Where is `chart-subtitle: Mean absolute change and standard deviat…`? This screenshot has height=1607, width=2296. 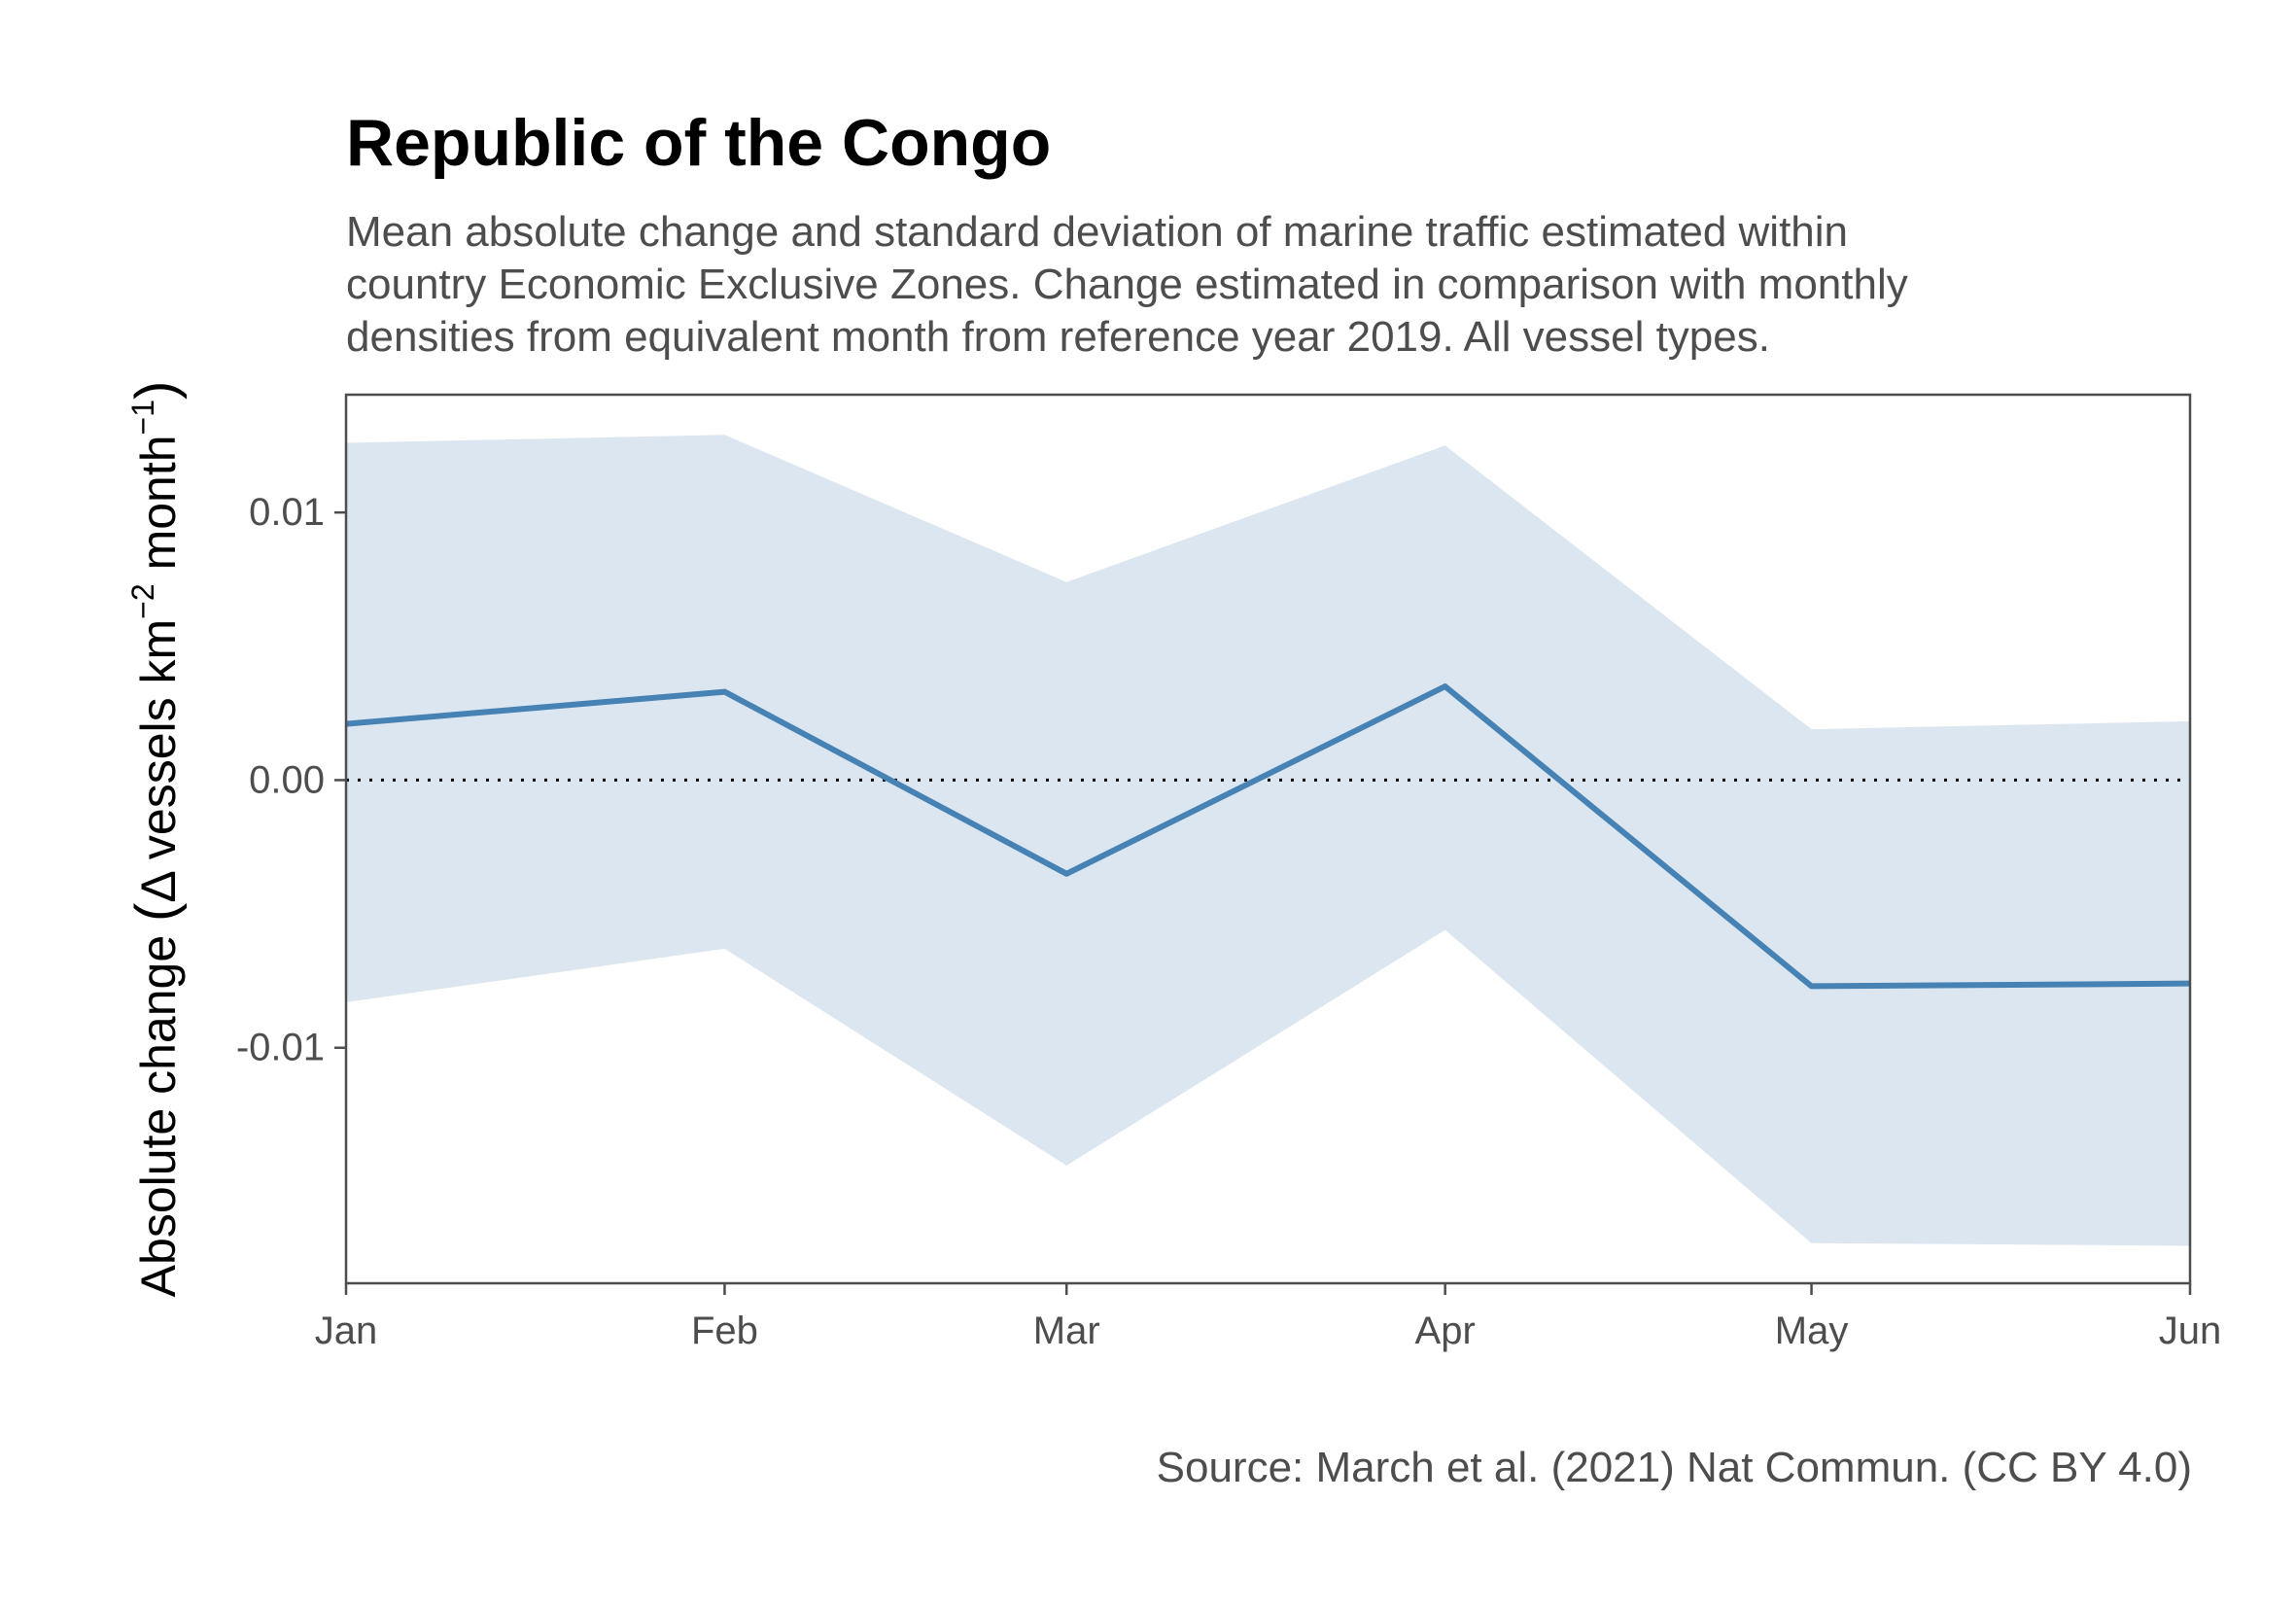 chart-subtitle: Mean absolute change and standard deviat… is located at coordinates (1127, 285).